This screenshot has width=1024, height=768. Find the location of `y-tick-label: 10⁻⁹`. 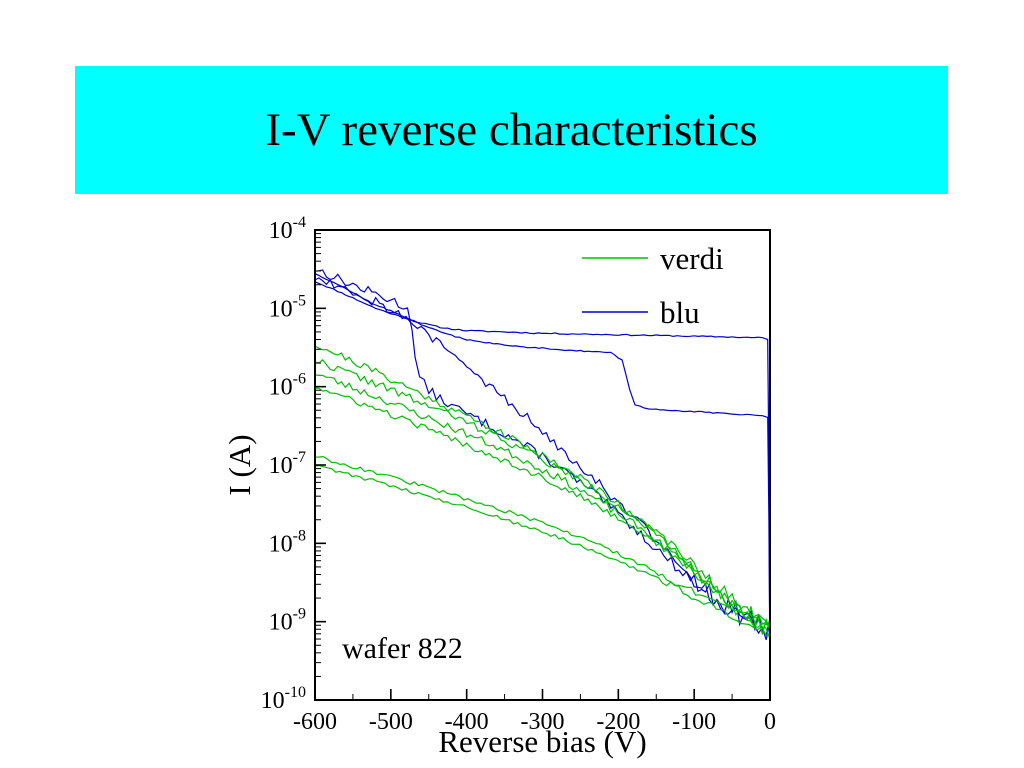

y-tick-label: 10⁻⁹ is located at coordinates (287, 621).